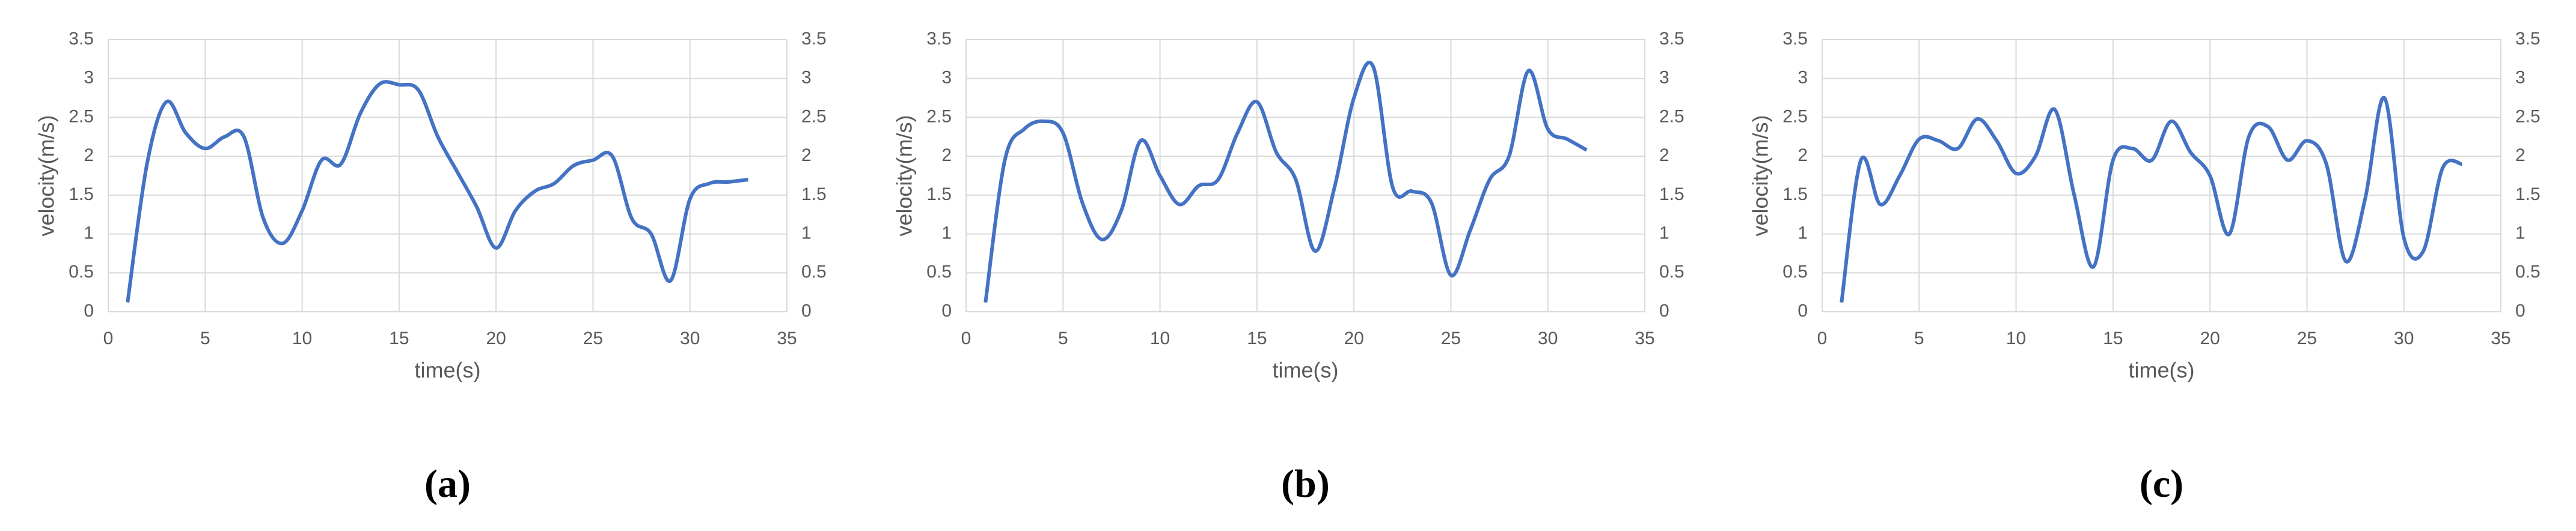 The width and height of the screenshot is (2576, 531). I want to click on caption: (c), so click(2161, 484).